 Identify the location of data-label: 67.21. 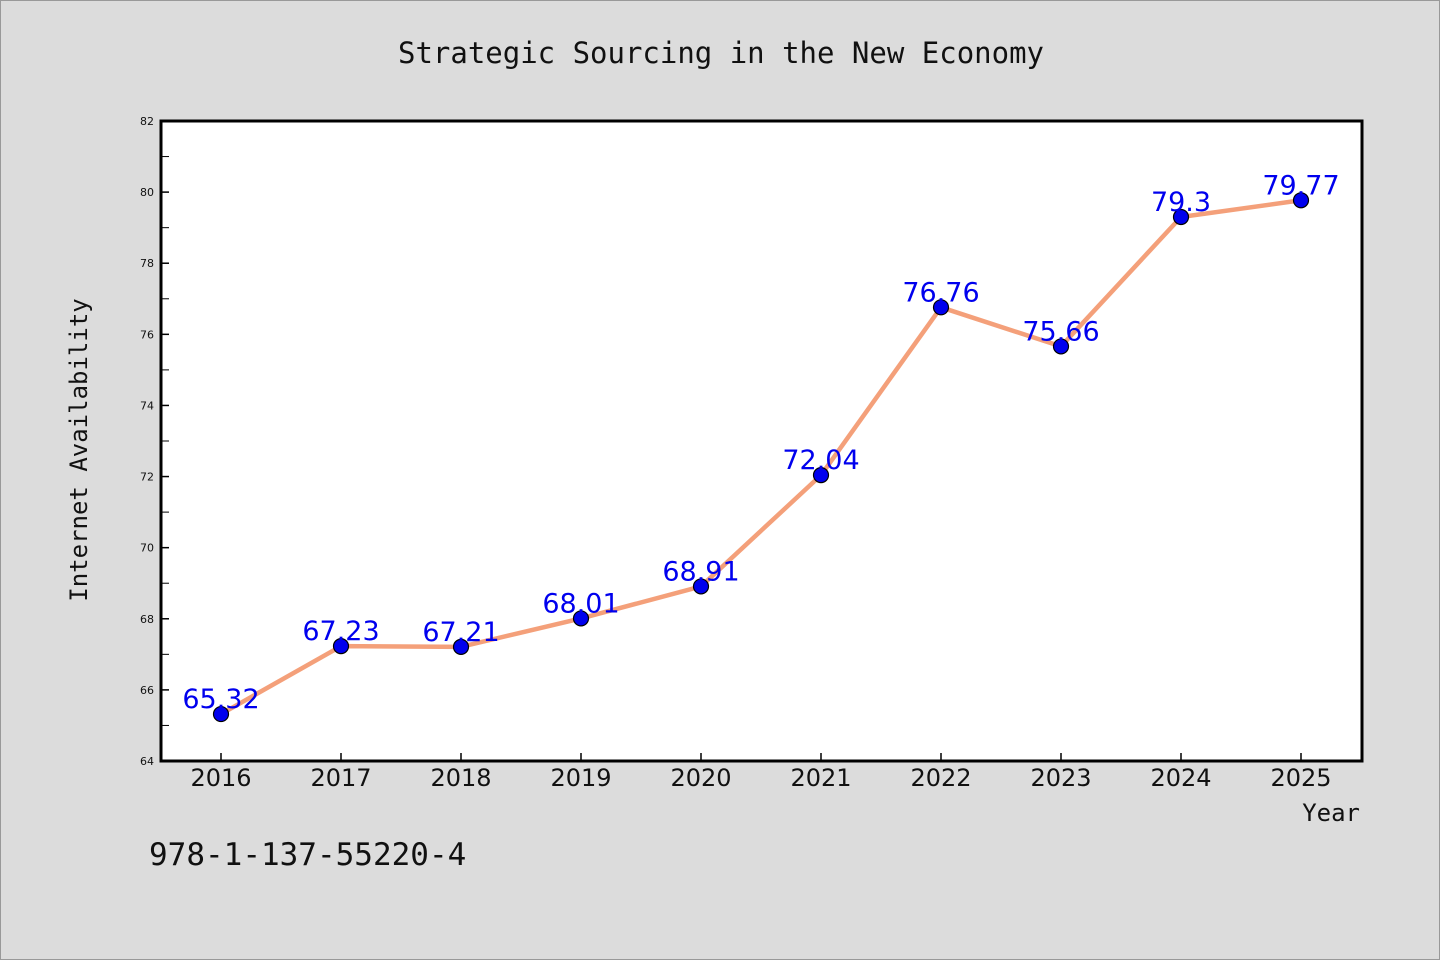
(460, 632).